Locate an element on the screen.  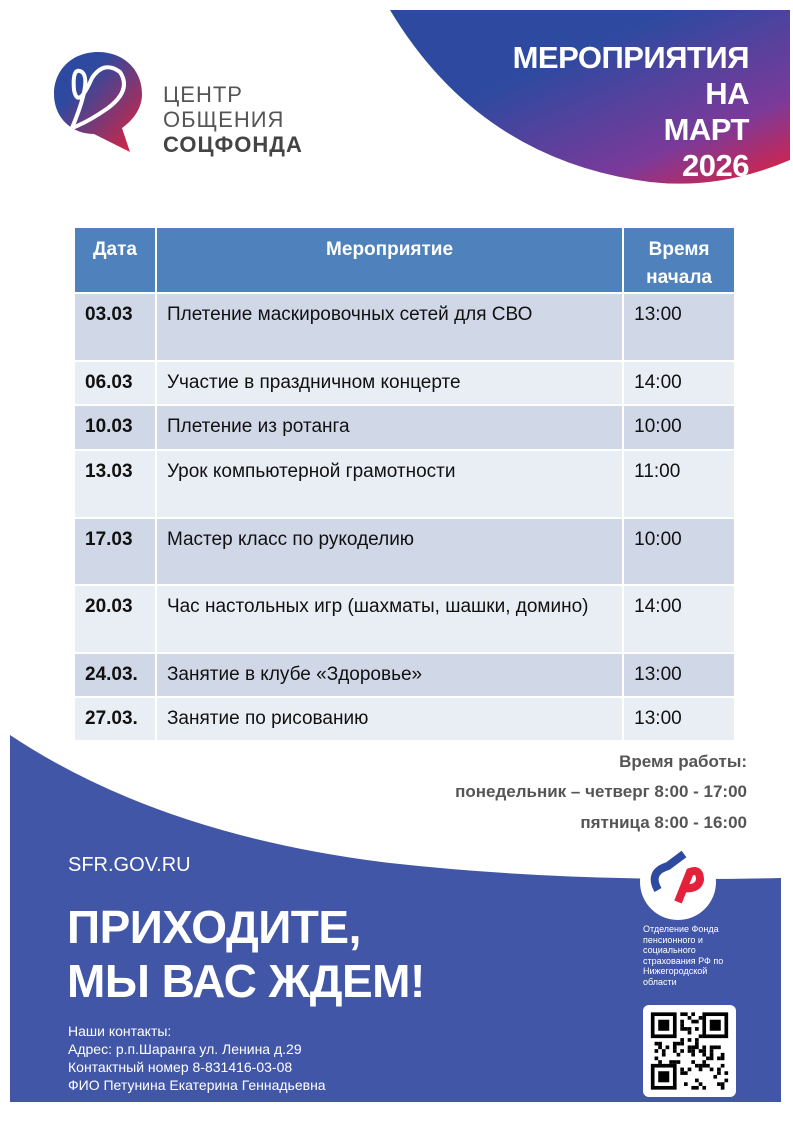
date-cell: 10.03 is located at coordinates (115, 427).